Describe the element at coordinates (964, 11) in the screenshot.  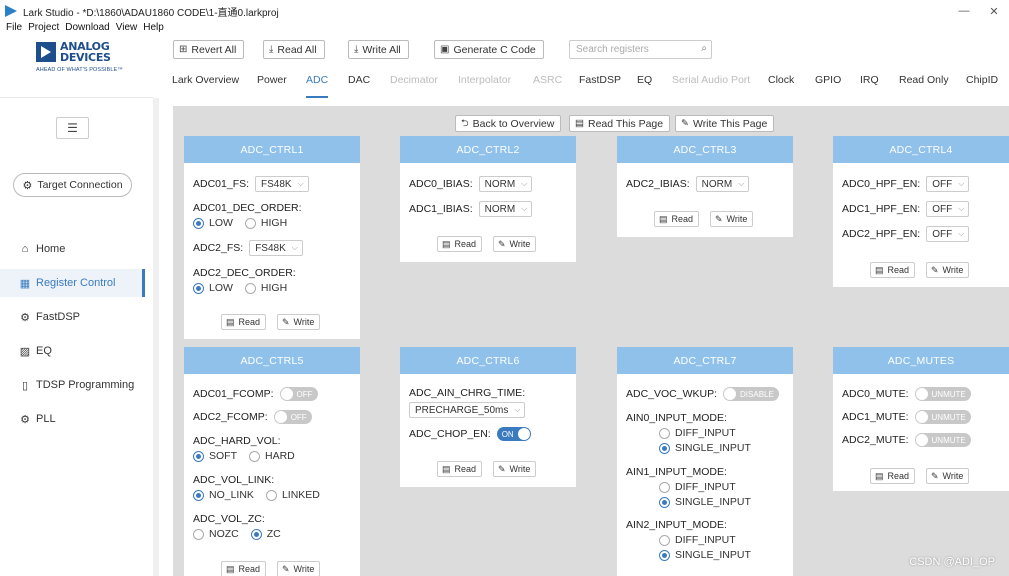
I see `minimize-button: —` at that location.